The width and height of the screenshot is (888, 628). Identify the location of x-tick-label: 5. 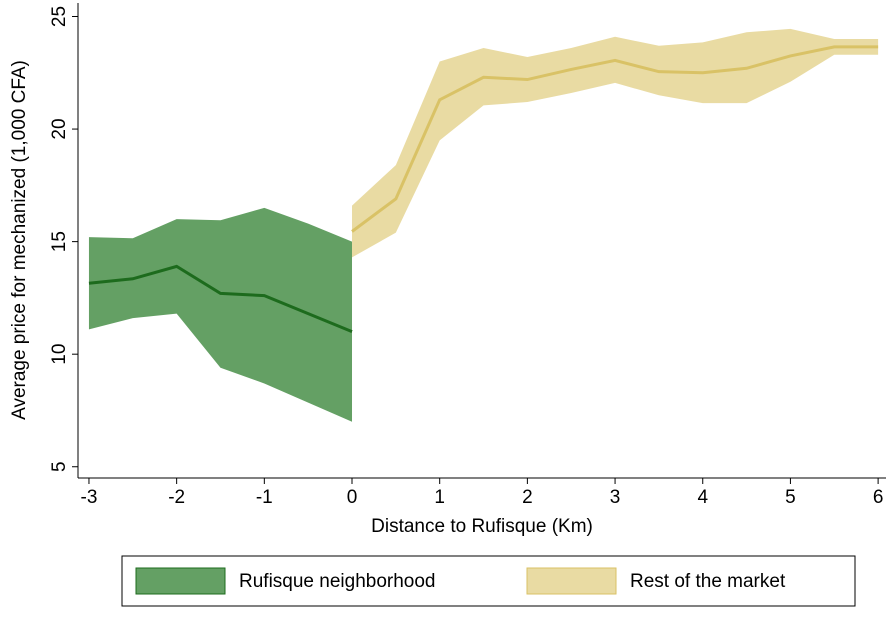
(790, 497).